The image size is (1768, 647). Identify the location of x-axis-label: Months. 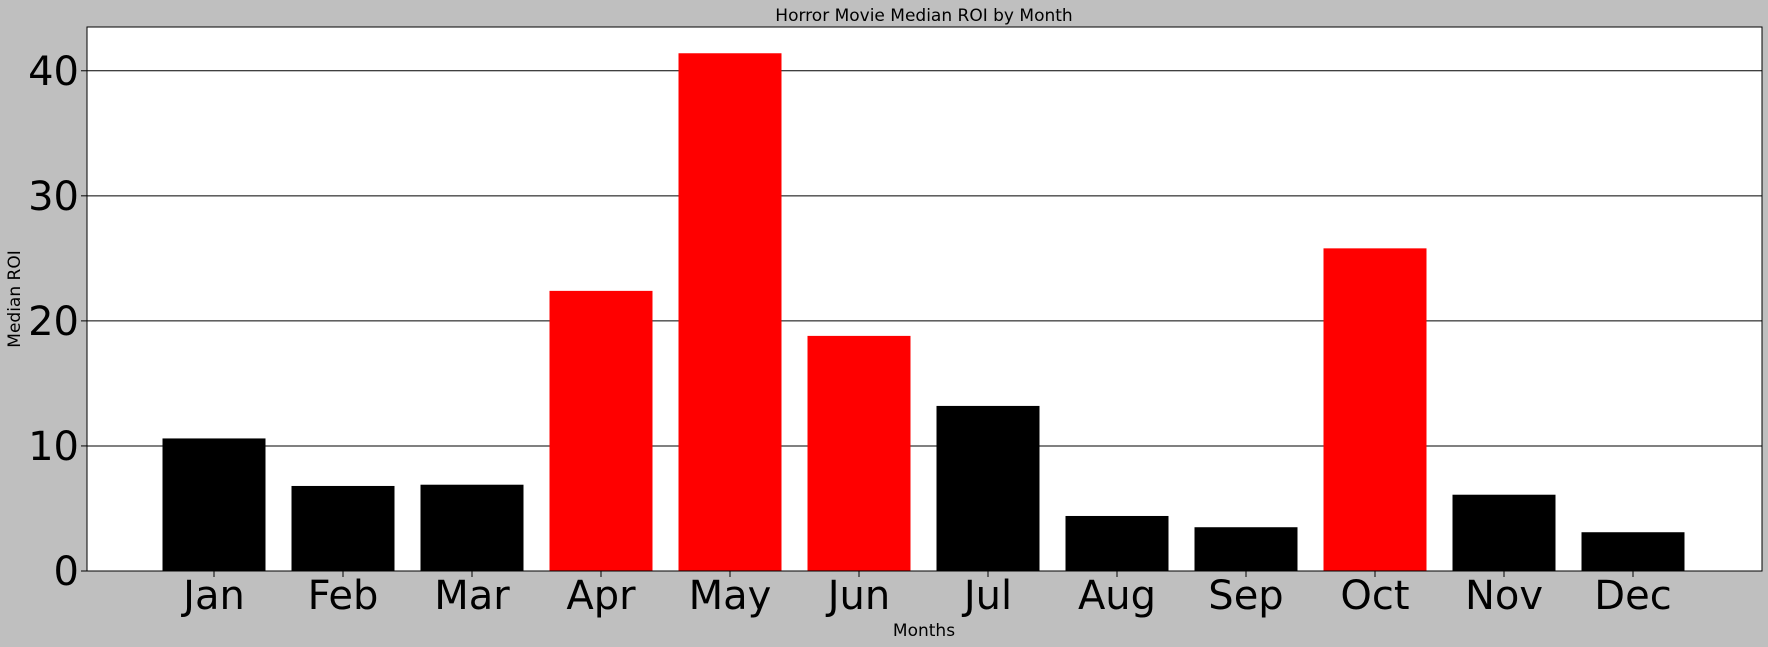
(924, 631).